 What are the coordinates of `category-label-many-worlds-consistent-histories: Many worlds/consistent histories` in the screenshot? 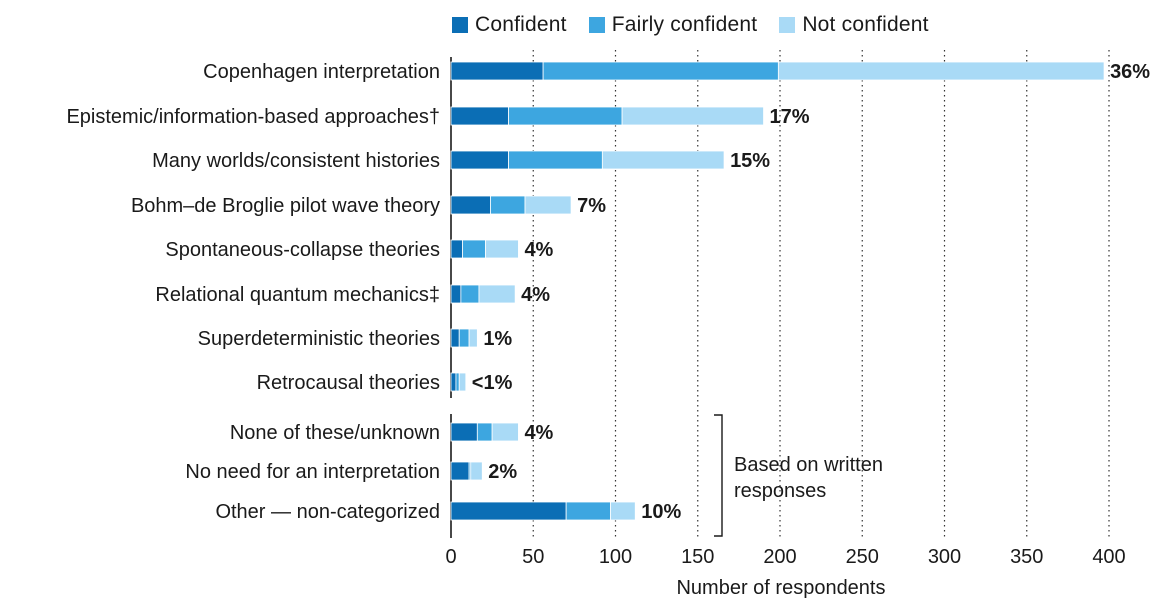 It's located at (296, 161).